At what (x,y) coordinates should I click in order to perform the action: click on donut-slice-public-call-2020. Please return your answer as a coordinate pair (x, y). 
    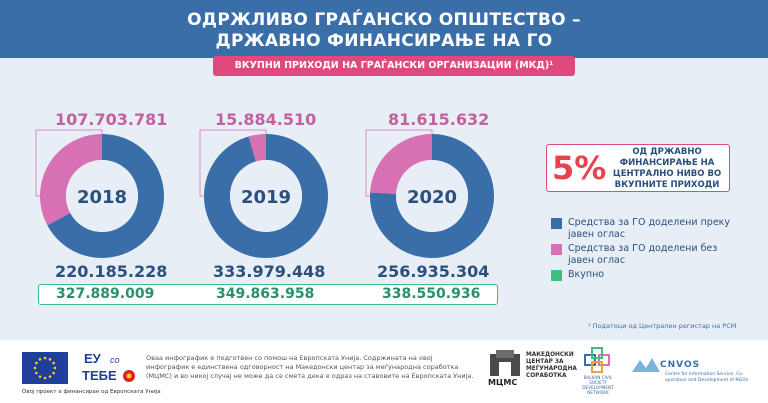
    Looking at the image, I should click on (432, 196).